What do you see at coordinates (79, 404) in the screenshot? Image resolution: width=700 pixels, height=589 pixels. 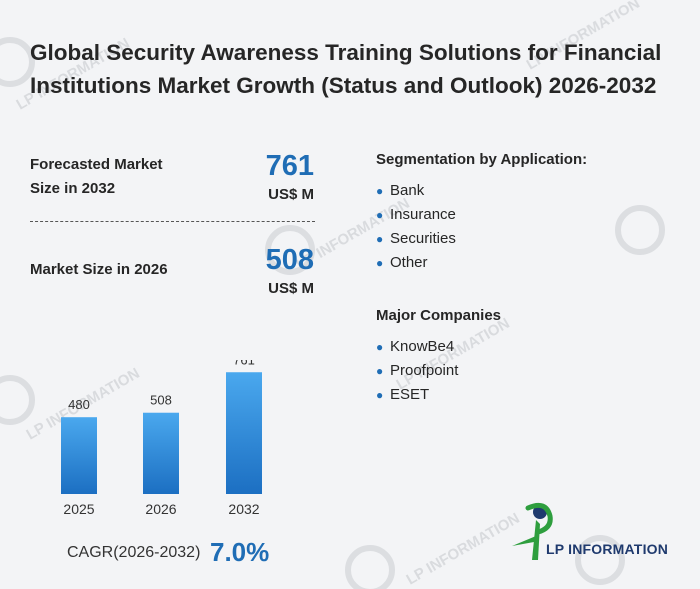 I see `data-label-2025: 480` at bounding box center [79, 404].